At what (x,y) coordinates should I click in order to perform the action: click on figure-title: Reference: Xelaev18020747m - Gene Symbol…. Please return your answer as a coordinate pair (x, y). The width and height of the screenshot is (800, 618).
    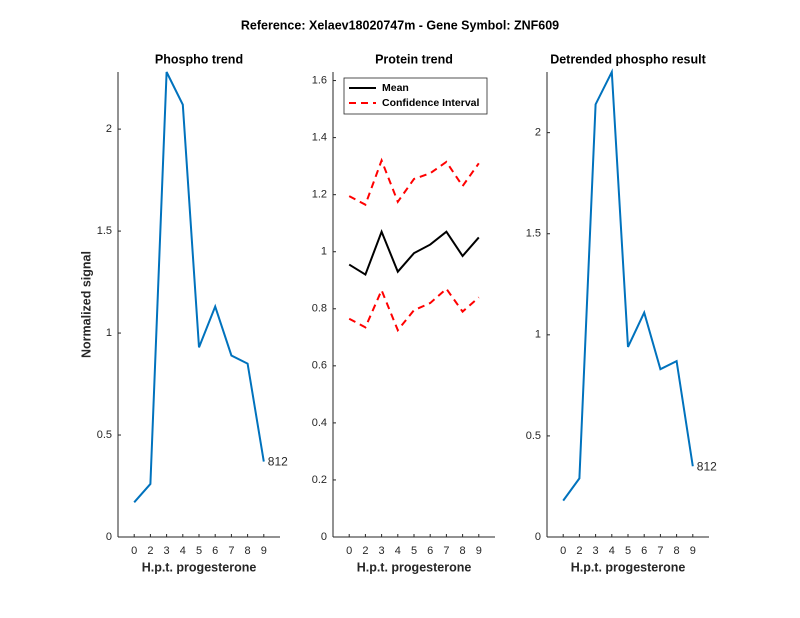
    Looking at the image, I should click on (400, 25).